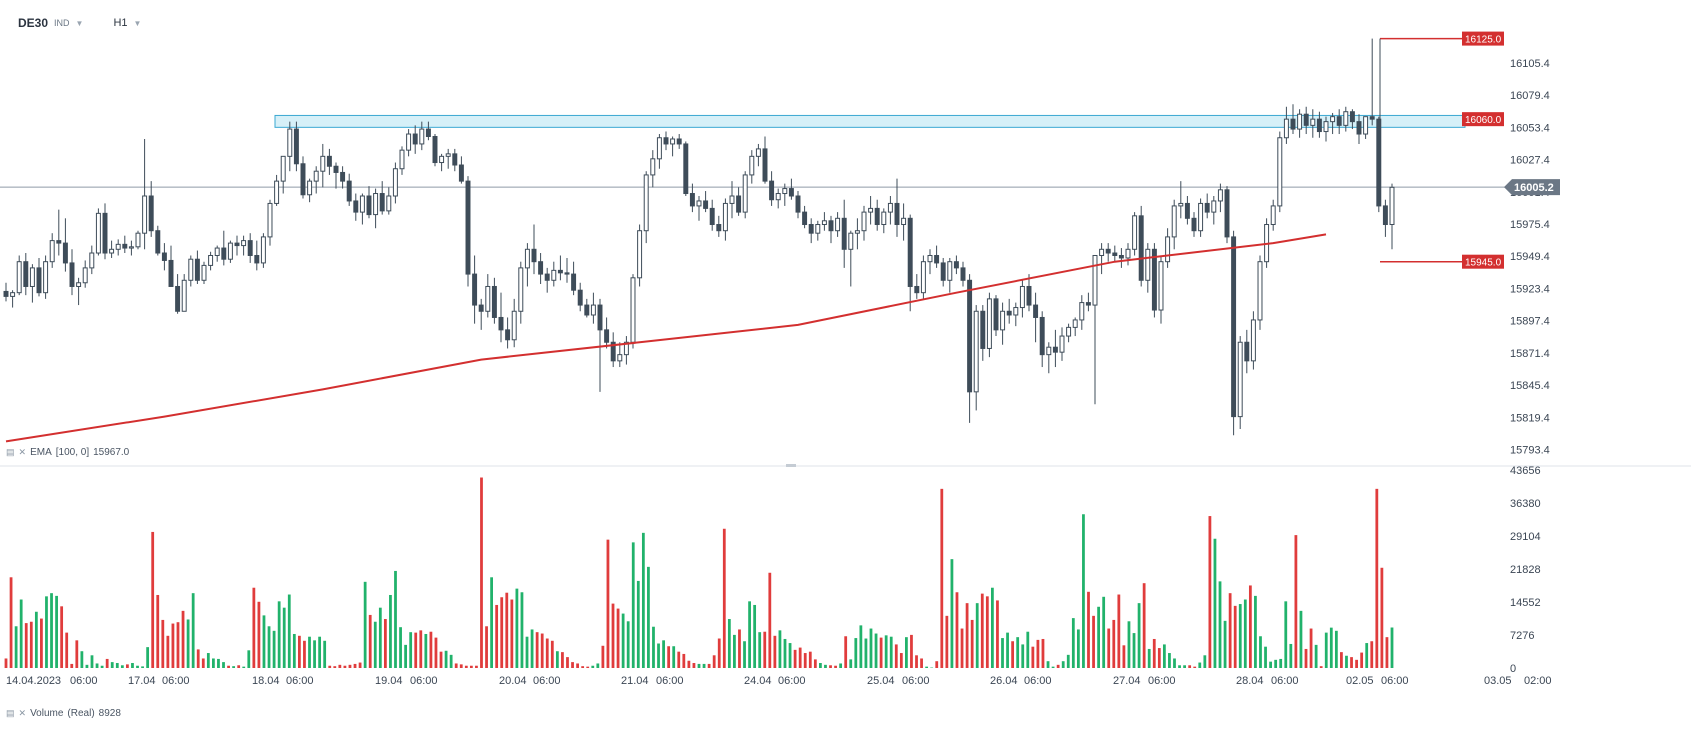  Describe the element at coordinates (63, 713) in the screenshot. I see `volume-indicator-label: ▤ ✕ Volume (Real) 8928` at that location.